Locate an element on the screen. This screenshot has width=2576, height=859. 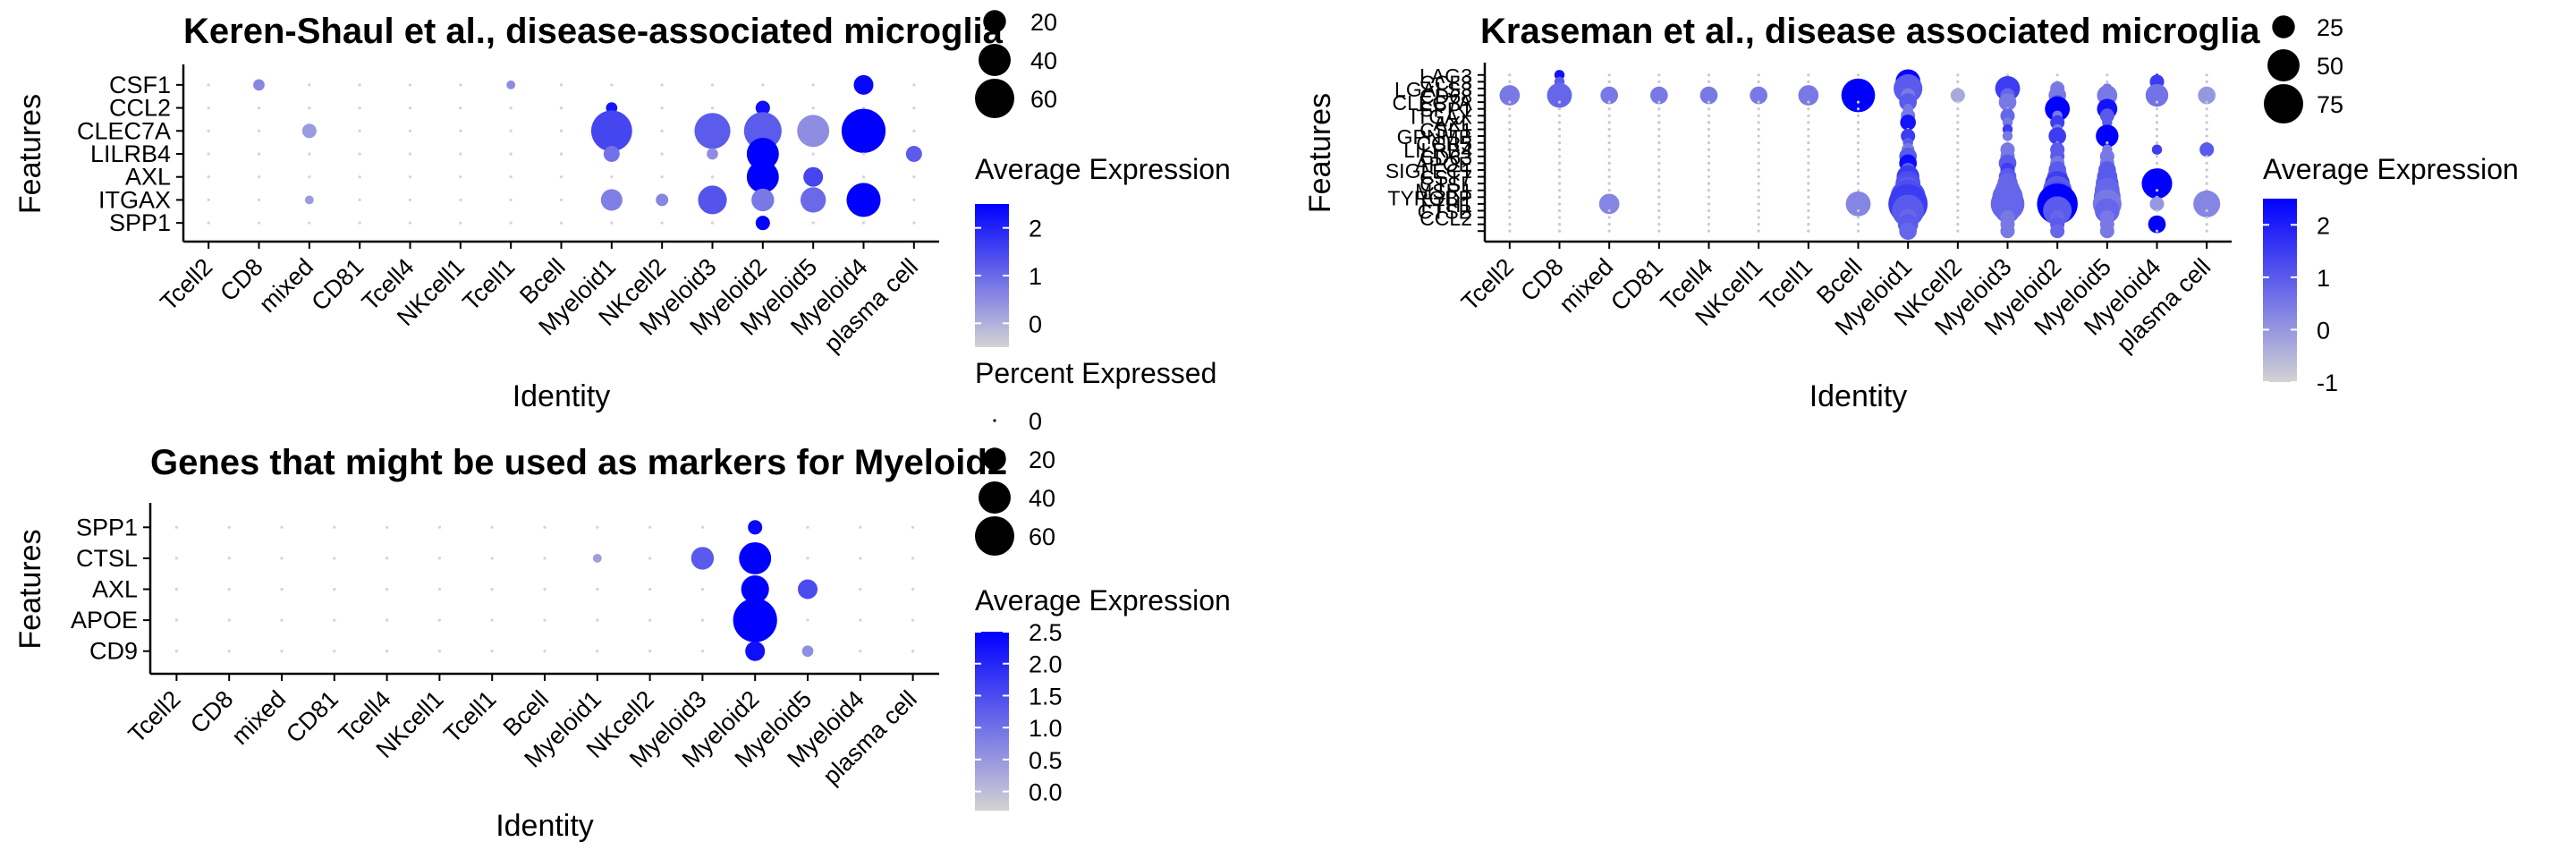
y-tick-label: SPP1 is located at coordinates (107, 527).